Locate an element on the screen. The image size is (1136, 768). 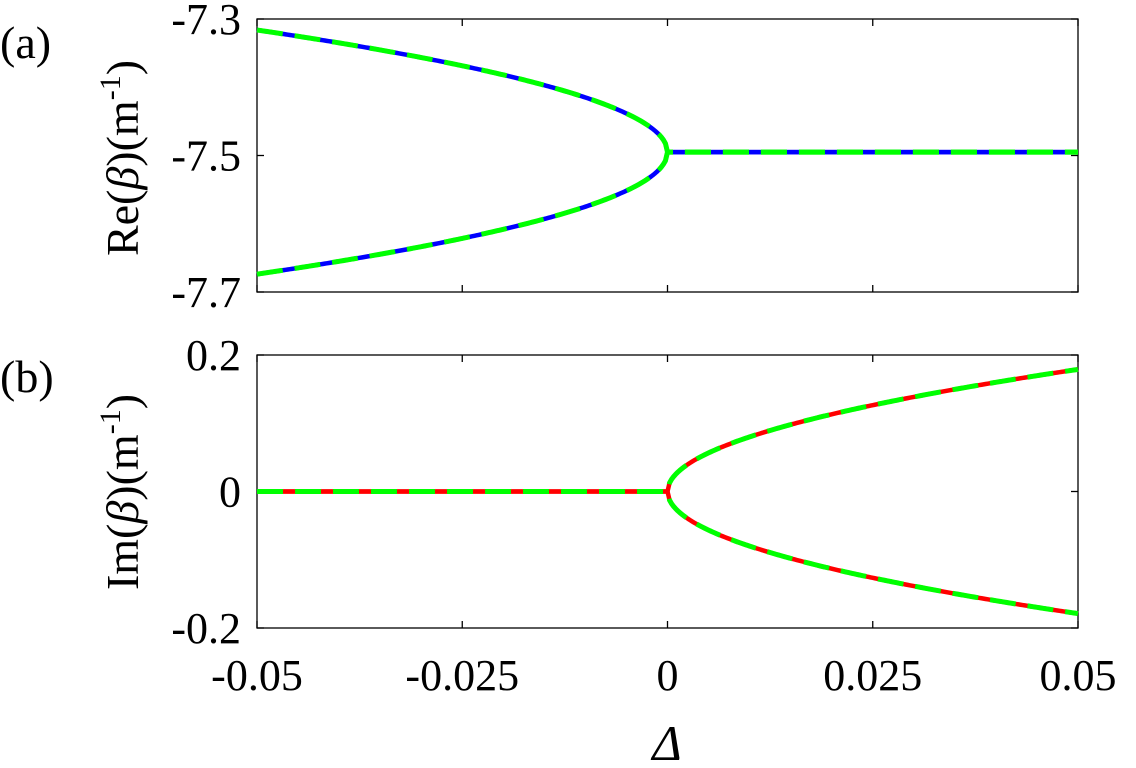
y-tick-label: 0 is located at coordinates (230, 492).